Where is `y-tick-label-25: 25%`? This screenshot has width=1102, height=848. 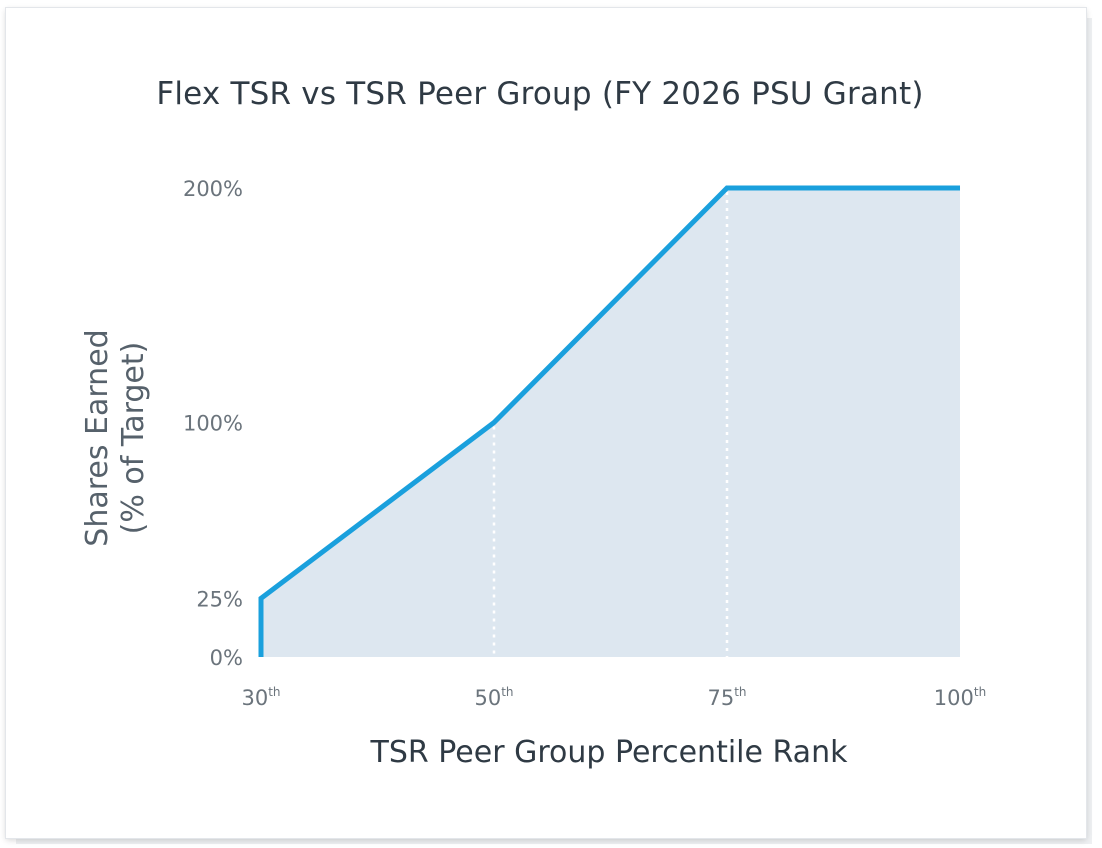 y-tick-label-25: 25% is located at coordinates (219, 599).